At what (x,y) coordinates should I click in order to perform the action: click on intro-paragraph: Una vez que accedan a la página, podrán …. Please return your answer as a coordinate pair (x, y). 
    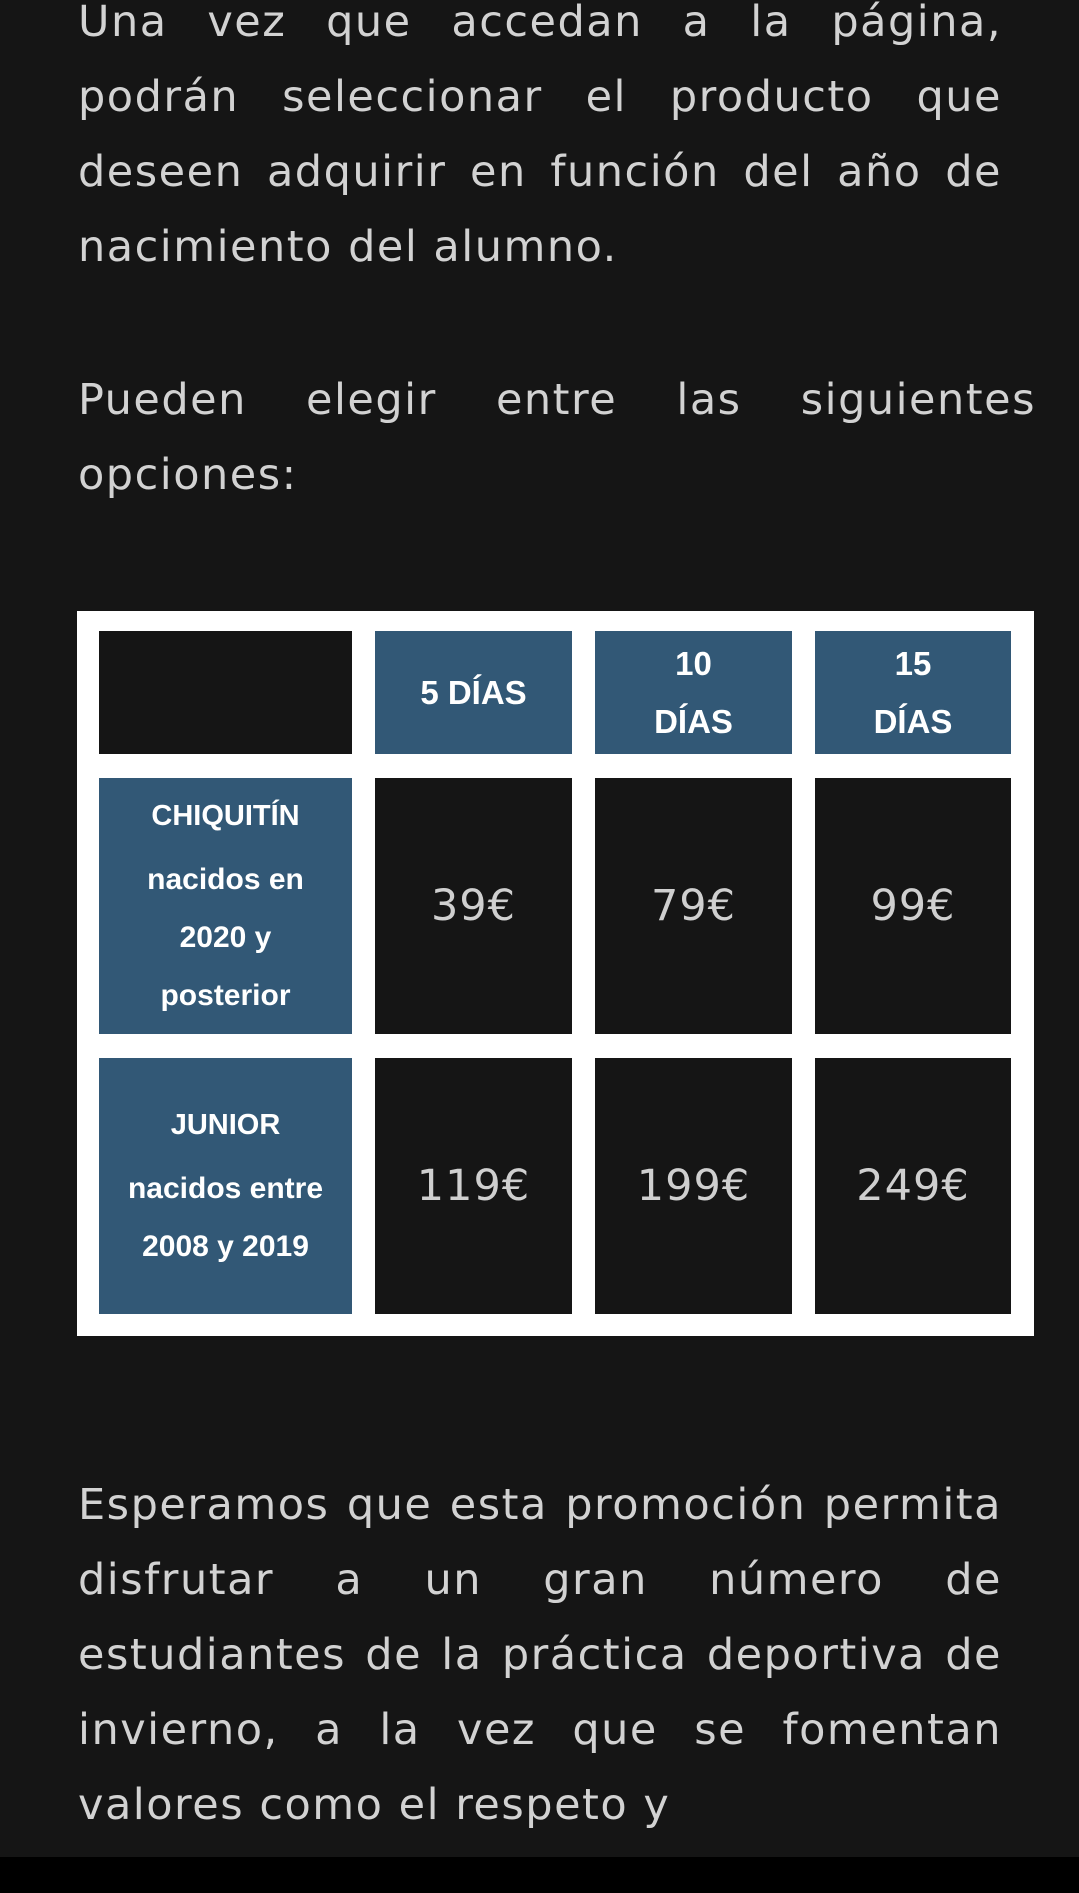
    Looking at the image, I should click on (540, 136).